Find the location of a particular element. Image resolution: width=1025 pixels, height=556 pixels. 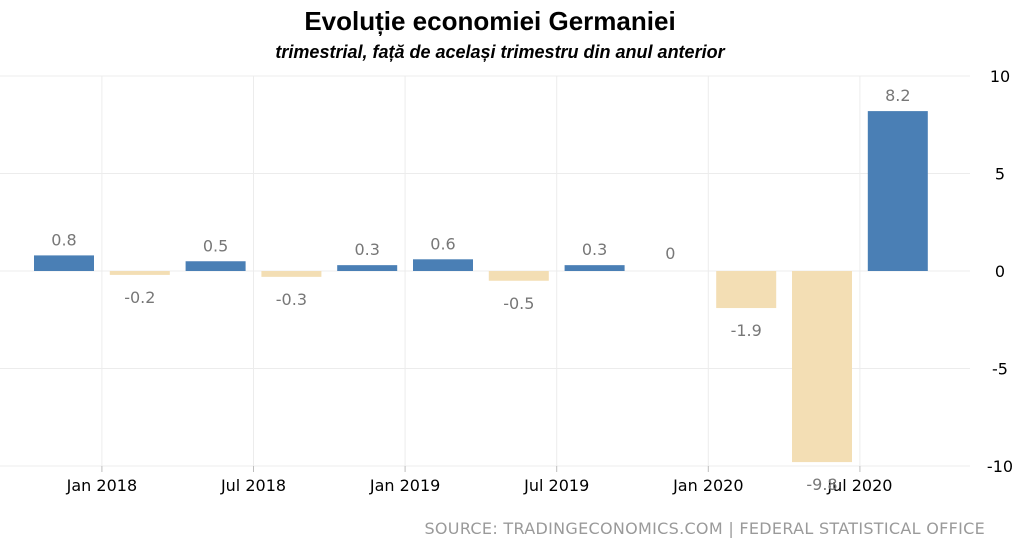

y-tick-label: -10 is located at coordinates (1000, 466).